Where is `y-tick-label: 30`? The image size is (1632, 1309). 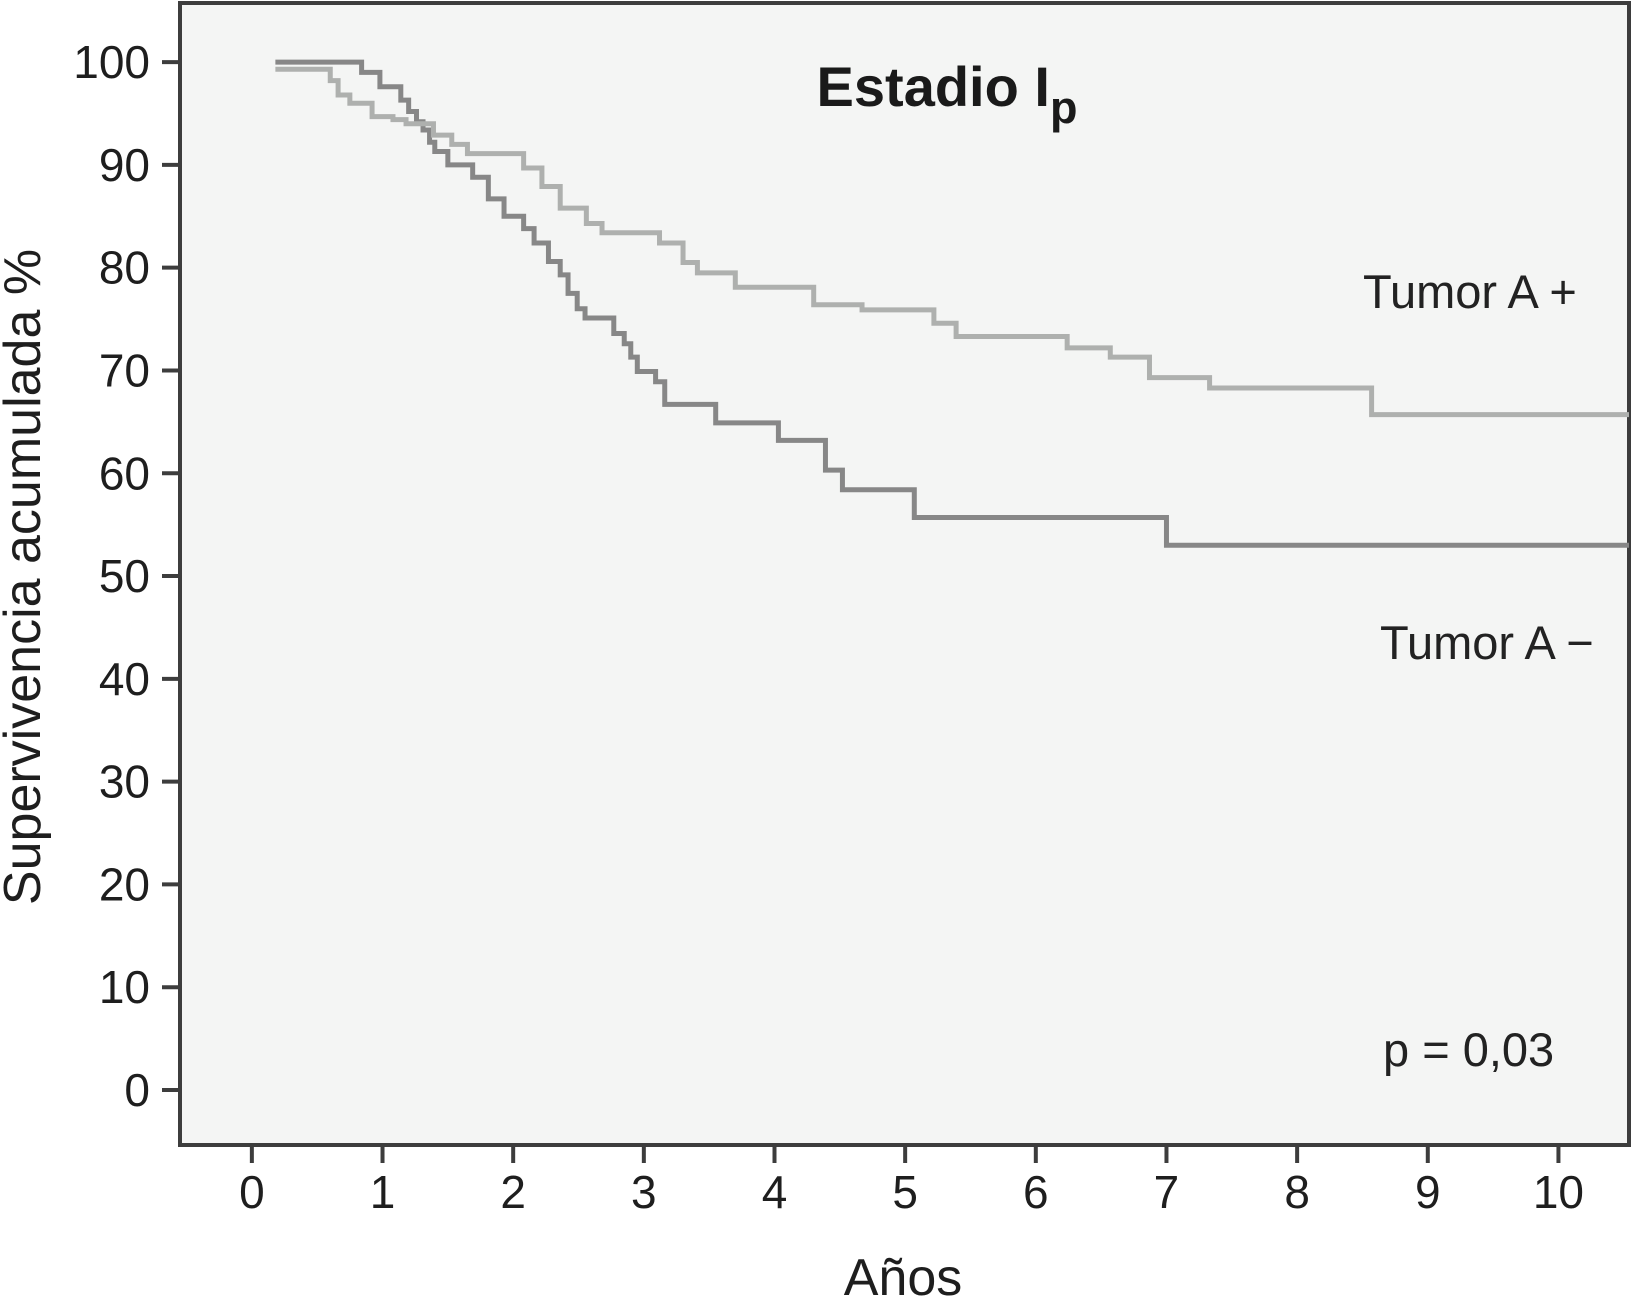 y-tick-label: 30 is located at coordinates (124, 782).